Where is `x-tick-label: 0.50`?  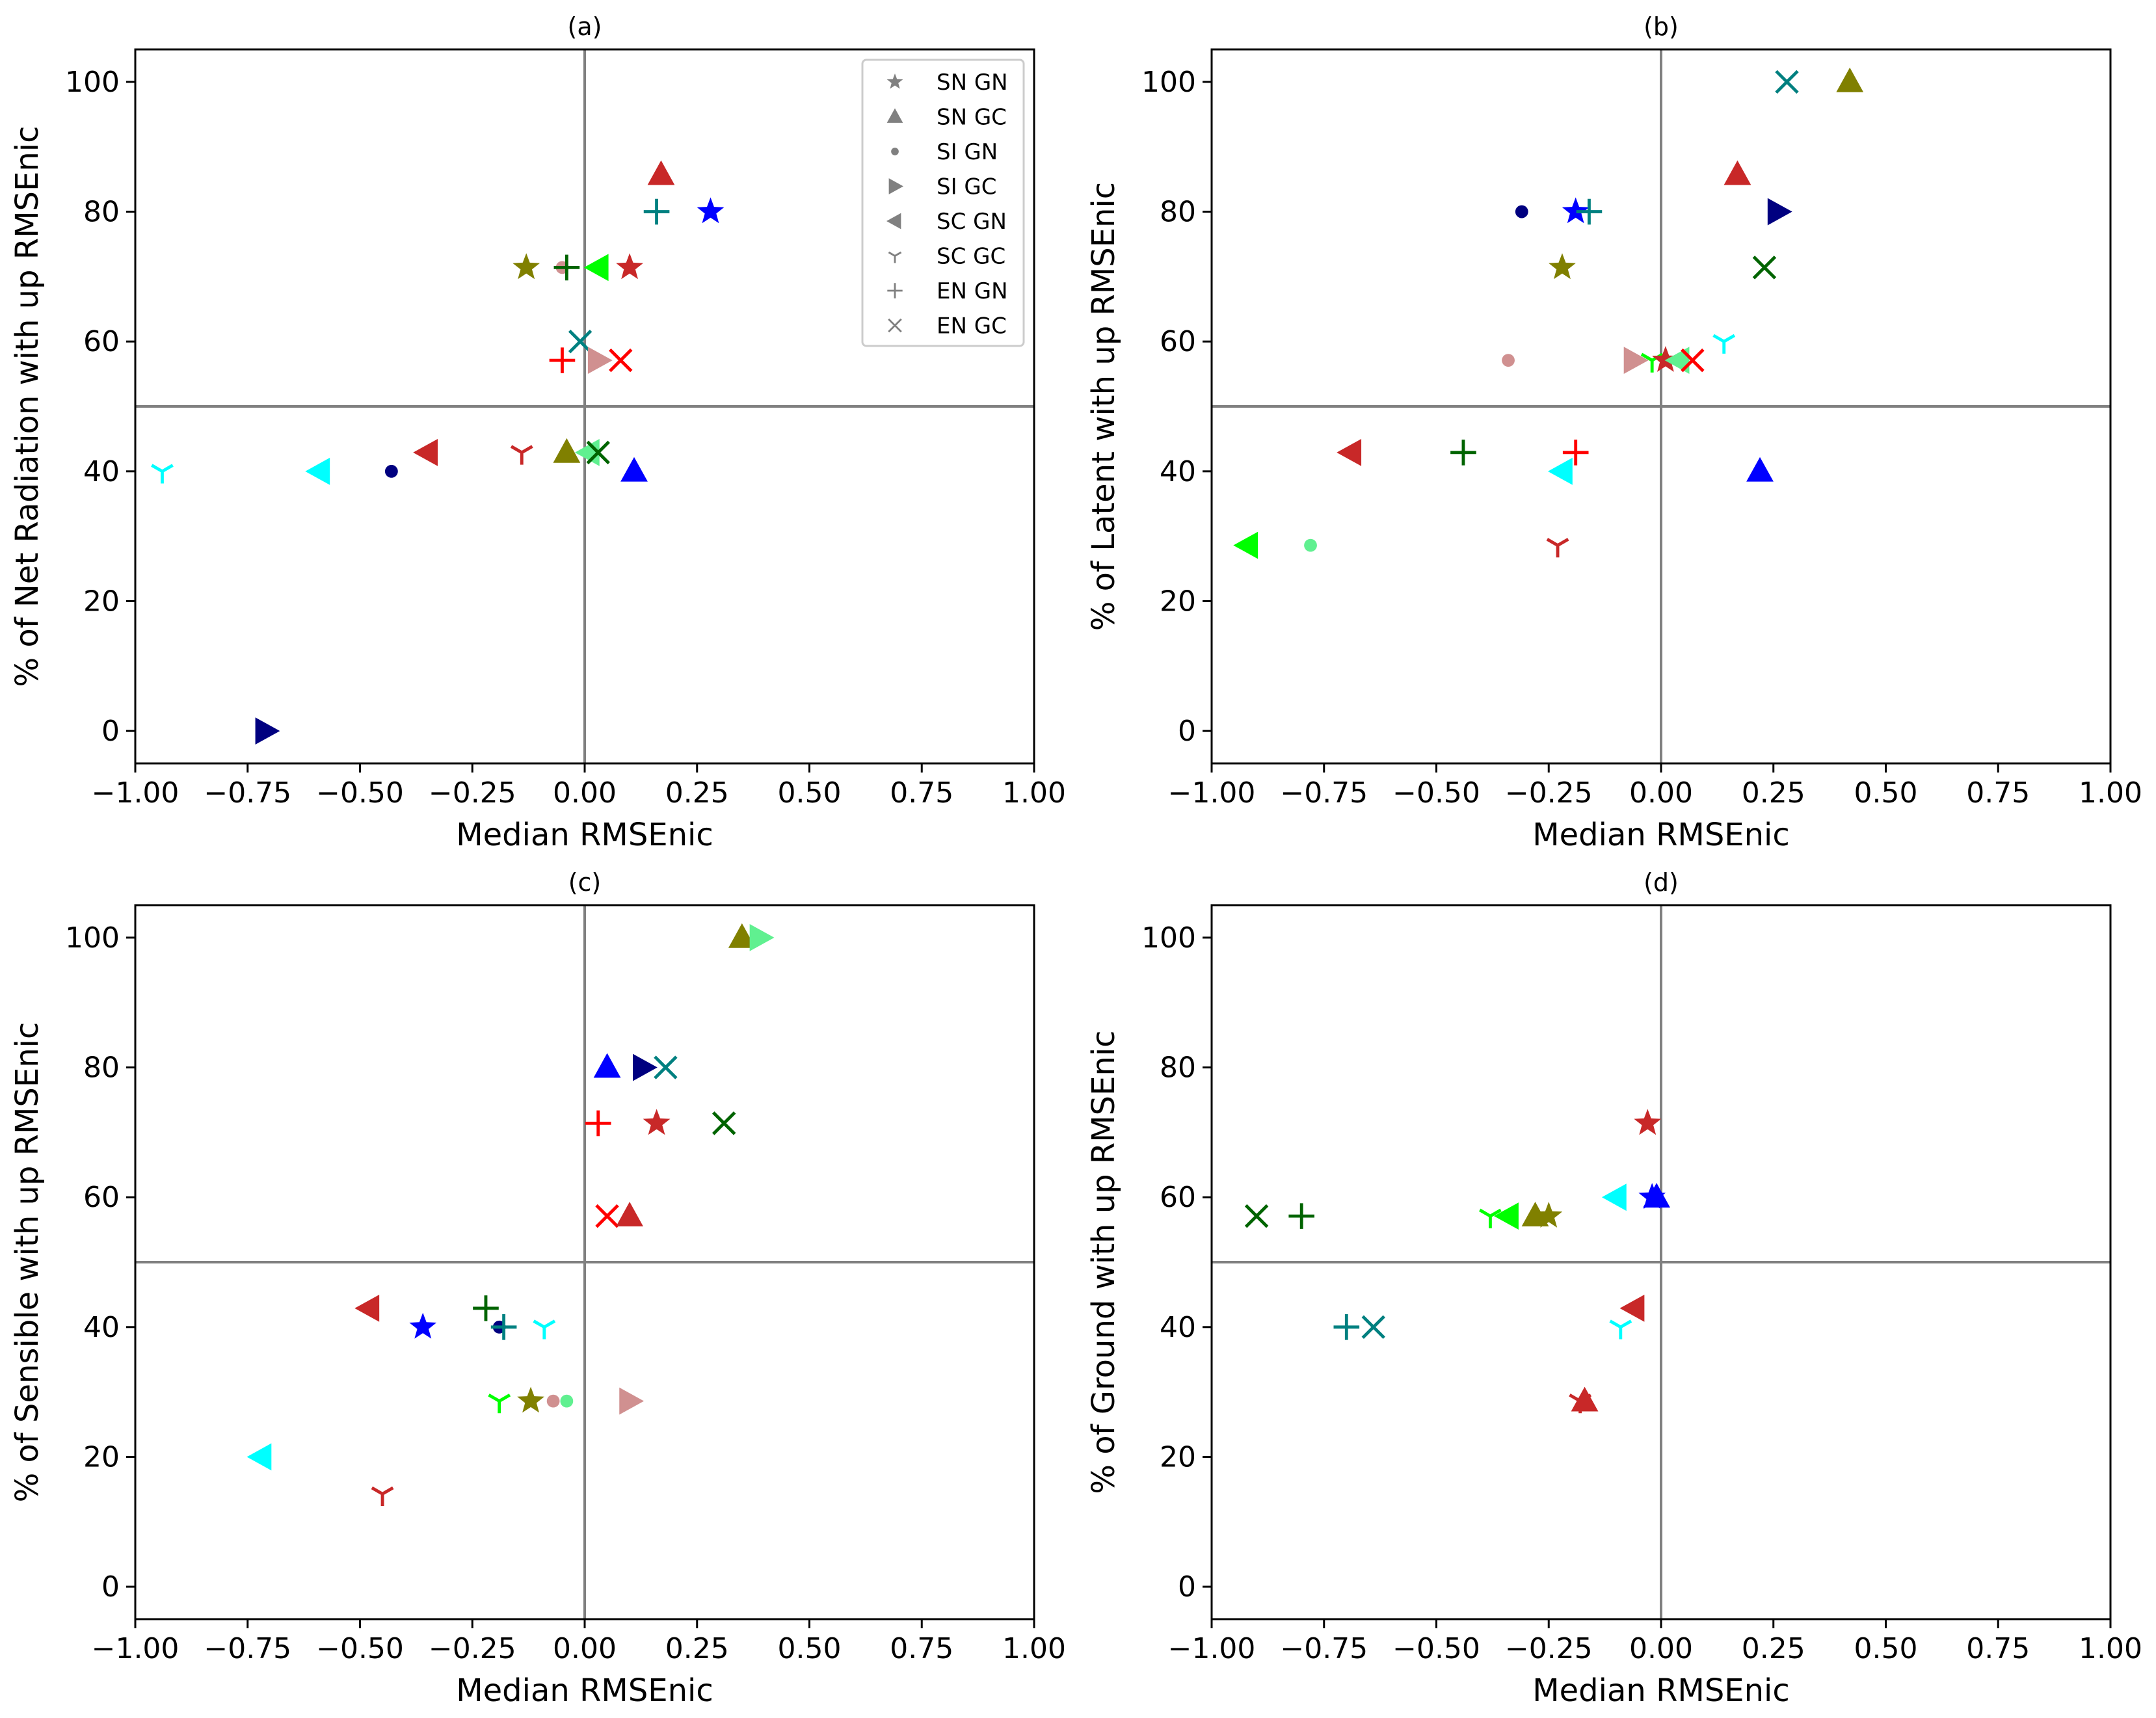
x-tick-label: 0.50 is located at coordinates (810, 1648).